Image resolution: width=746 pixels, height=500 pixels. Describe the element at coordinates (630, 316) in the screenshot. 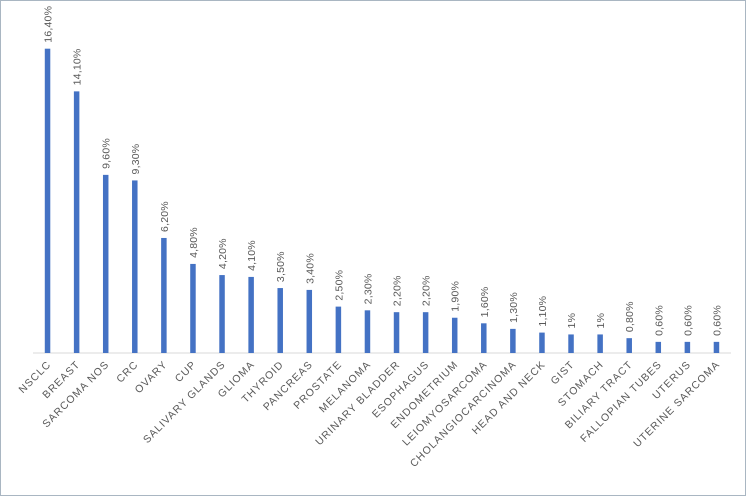

I see `data-label: 0,80%` at that location.